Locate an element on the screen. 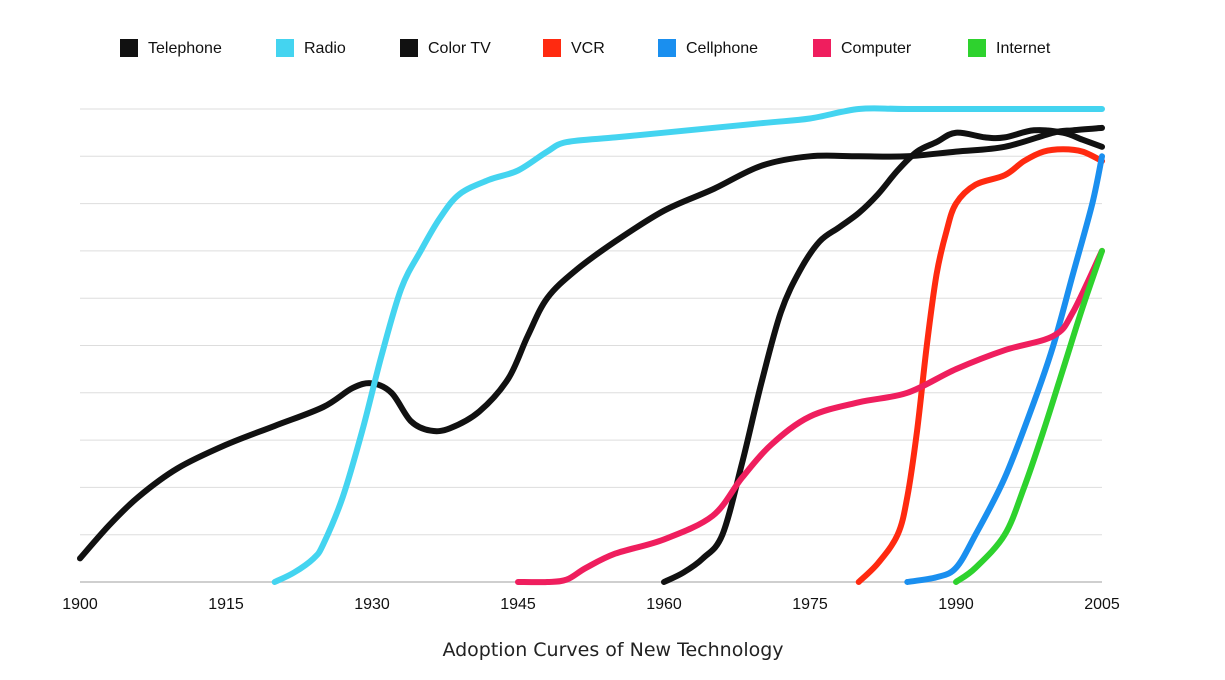 Image resolution: width=1225 pixels, height=680 pixels. legend-swatch-color-tv is located at coordinates (409, 48).